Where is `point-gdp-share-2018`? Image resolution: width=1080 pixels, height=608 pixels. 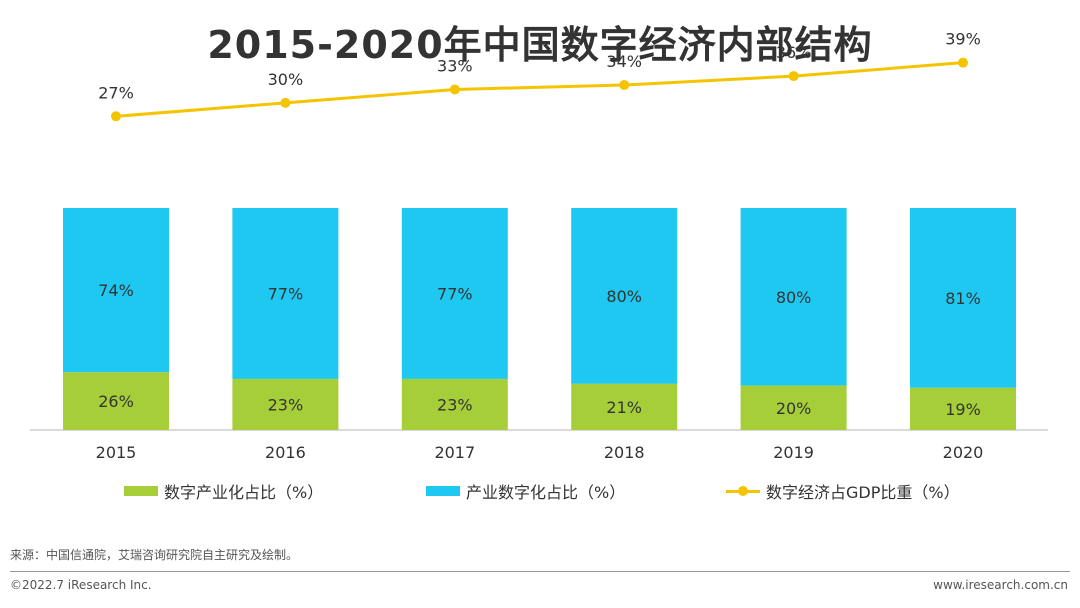
point-gdp-share-2018 is located at coordinates (624, 85).